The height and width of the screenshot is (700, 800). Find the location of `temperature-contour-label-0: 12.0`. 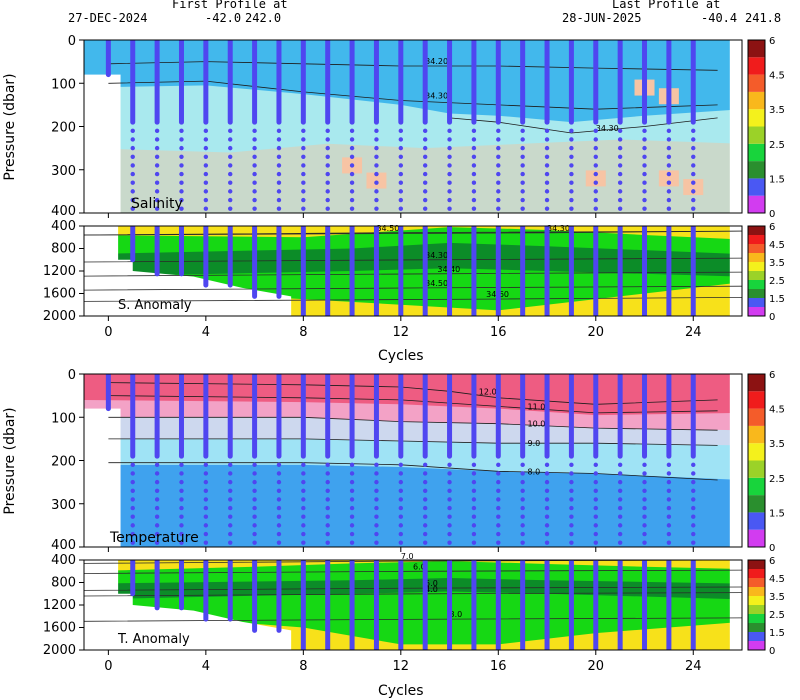

temperature-contour-label-0: 12.0 is located at coordinates (488, 391).